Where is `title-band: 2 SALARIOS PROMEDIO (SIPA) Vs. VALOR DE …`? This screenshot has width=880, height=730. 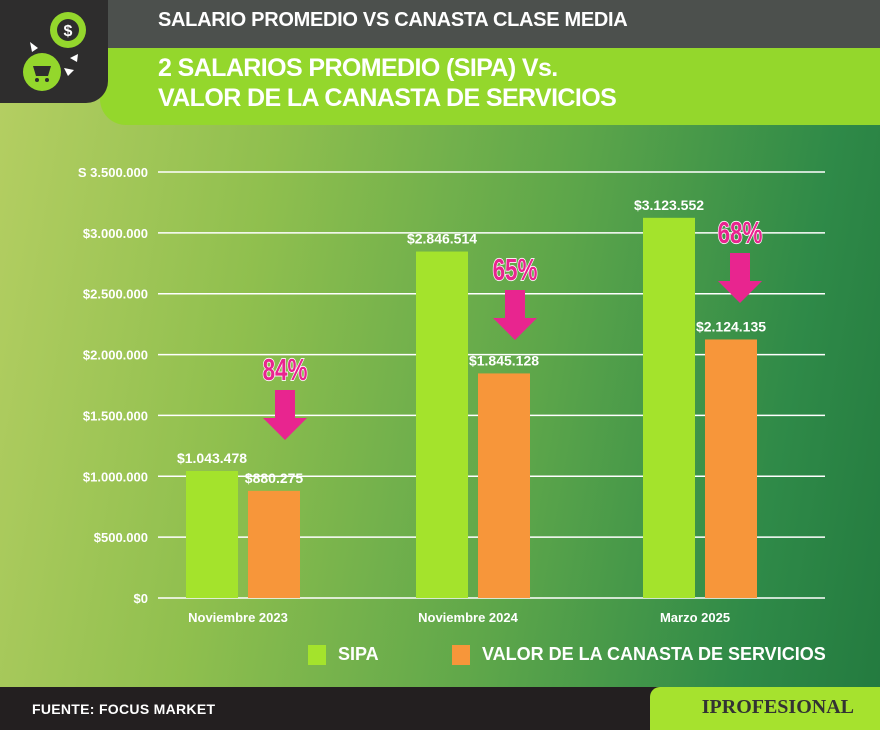
title-band: 2 SALARIOS PROMEDIO (SIPA) Vs. VALOR DE … is located at coordinates (490, 86).